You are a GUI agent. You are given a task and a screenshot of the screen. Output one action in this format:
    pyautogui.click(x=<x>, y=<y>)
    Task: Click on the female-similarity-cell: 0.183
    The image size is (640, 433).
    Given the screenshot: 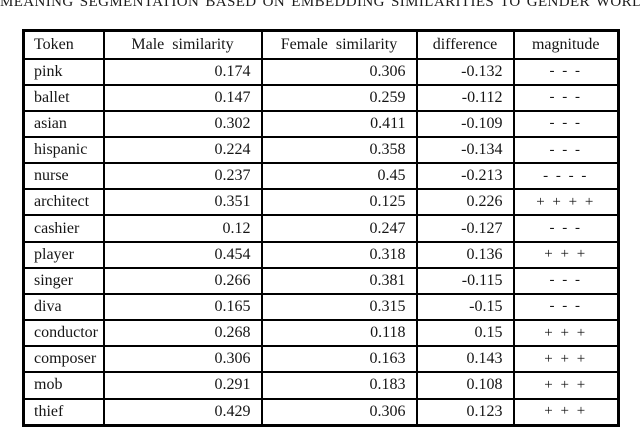 What is the action you would take?
    pyautogui.click(x=339, y=385)
    